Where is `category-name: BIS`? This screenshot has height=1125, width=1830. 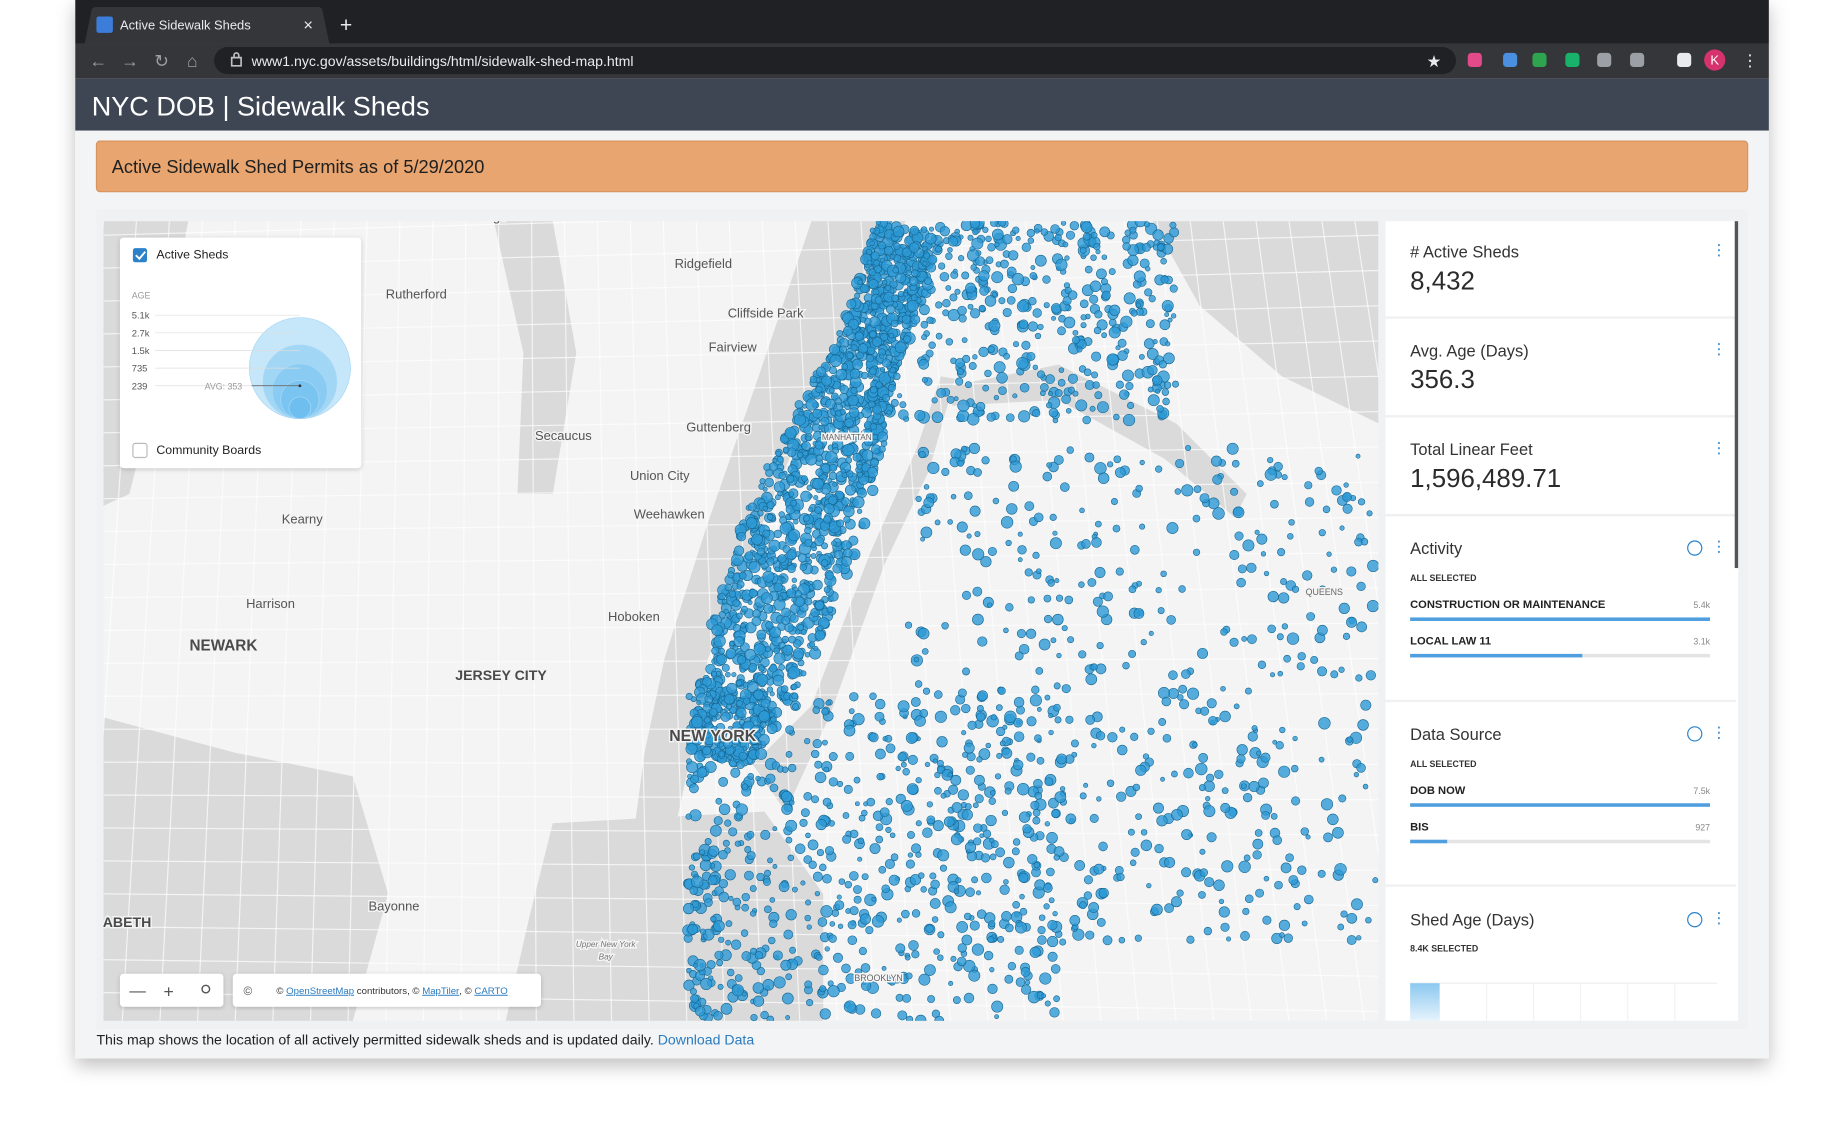
category-name: BIS is located at coordinates (1419, 827).